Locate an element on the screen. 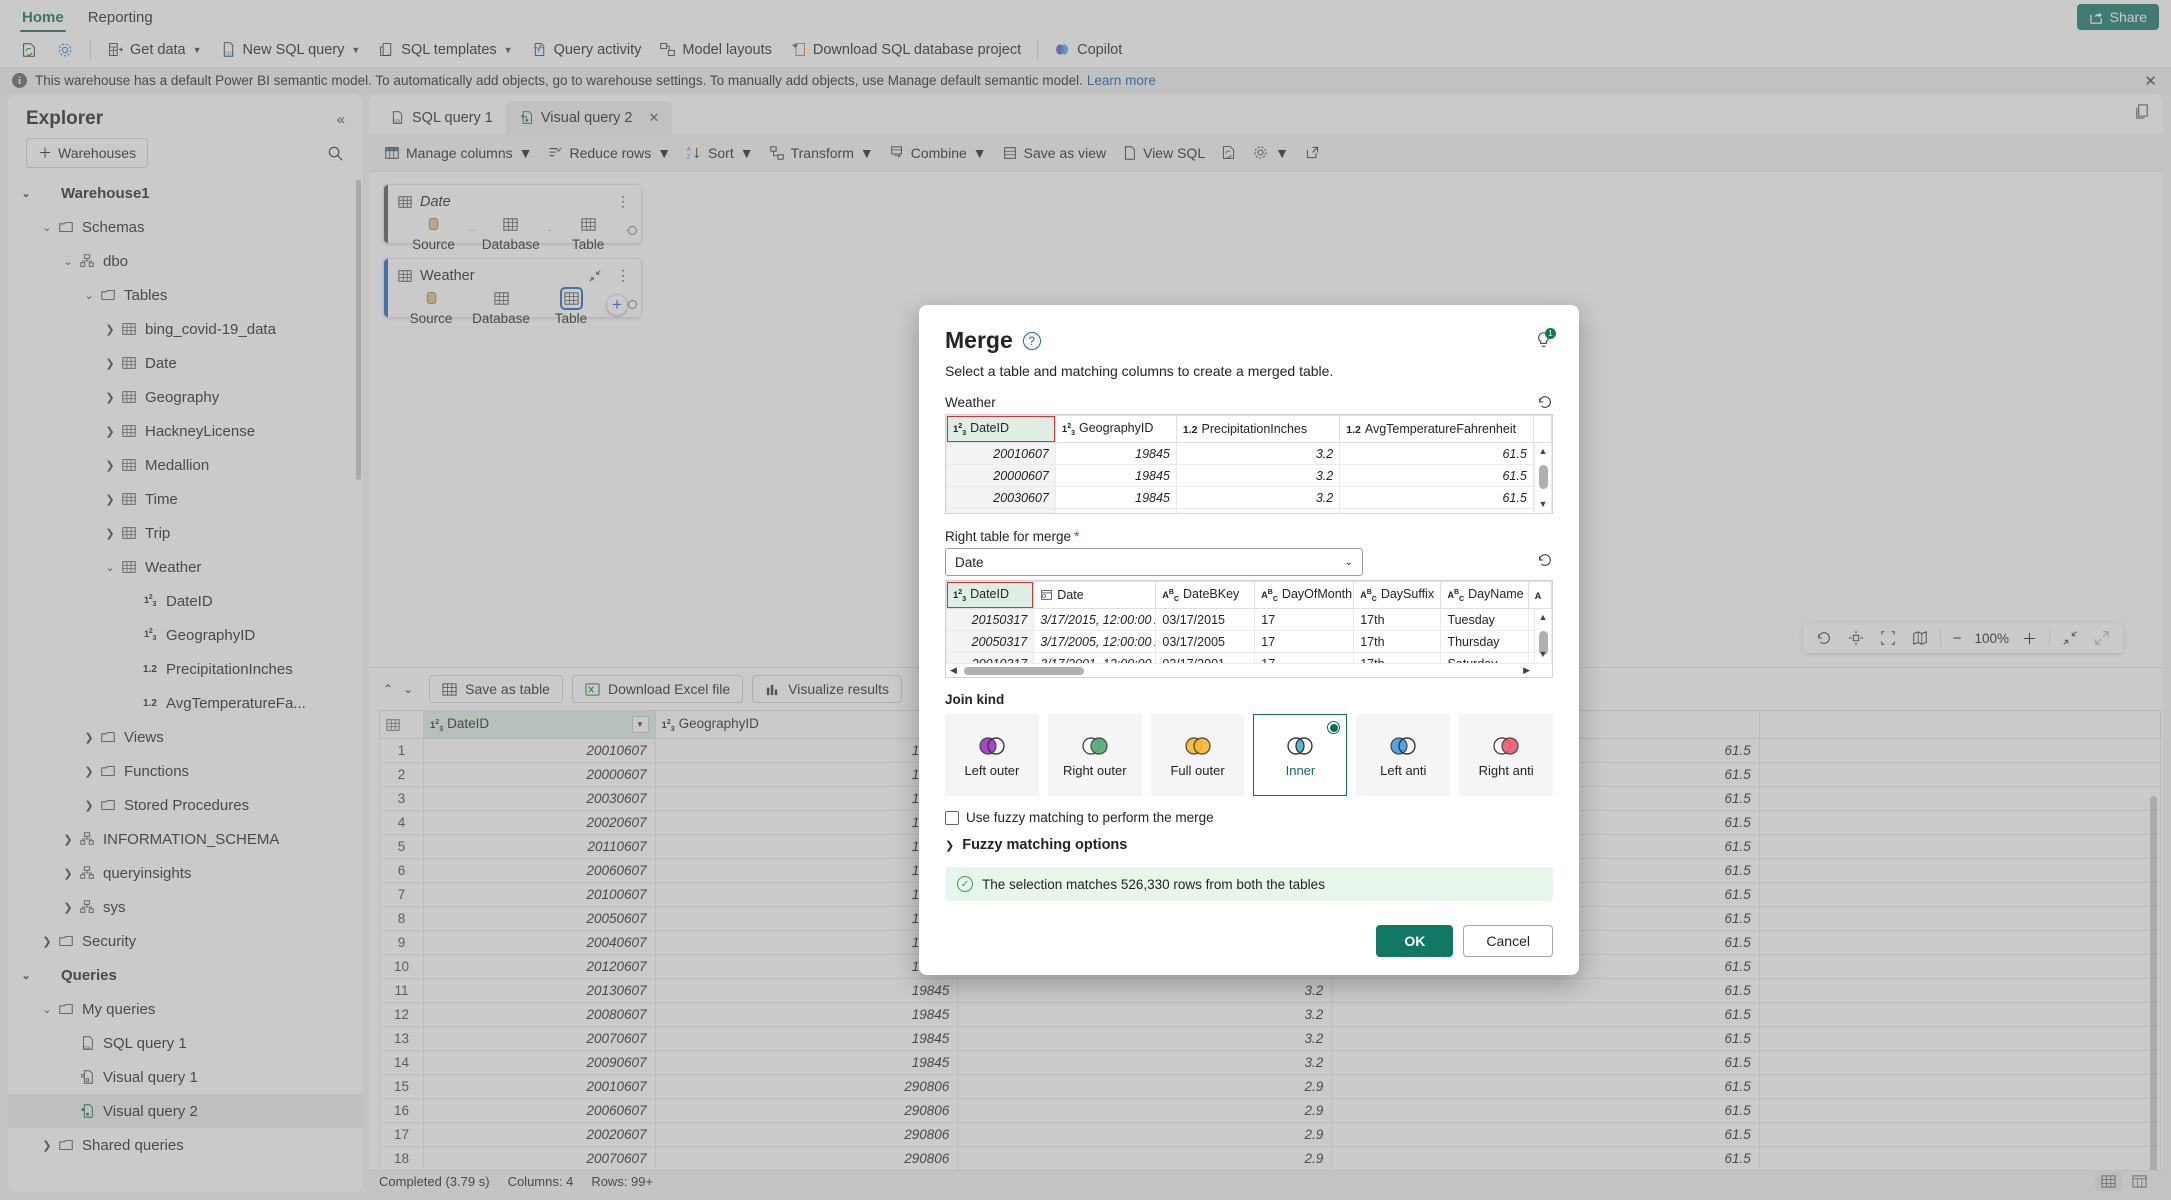  join-kind-right-outer: Right outer is located at coordinates (1094, 755).